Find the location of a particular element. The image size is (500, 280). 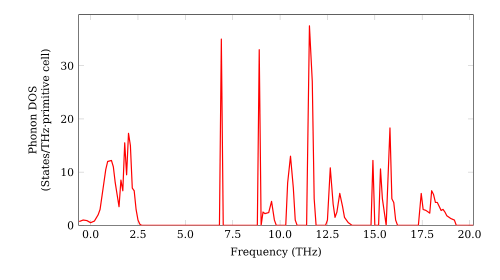

x-tick-label: 20.0 is located at coordinates (469, 234).